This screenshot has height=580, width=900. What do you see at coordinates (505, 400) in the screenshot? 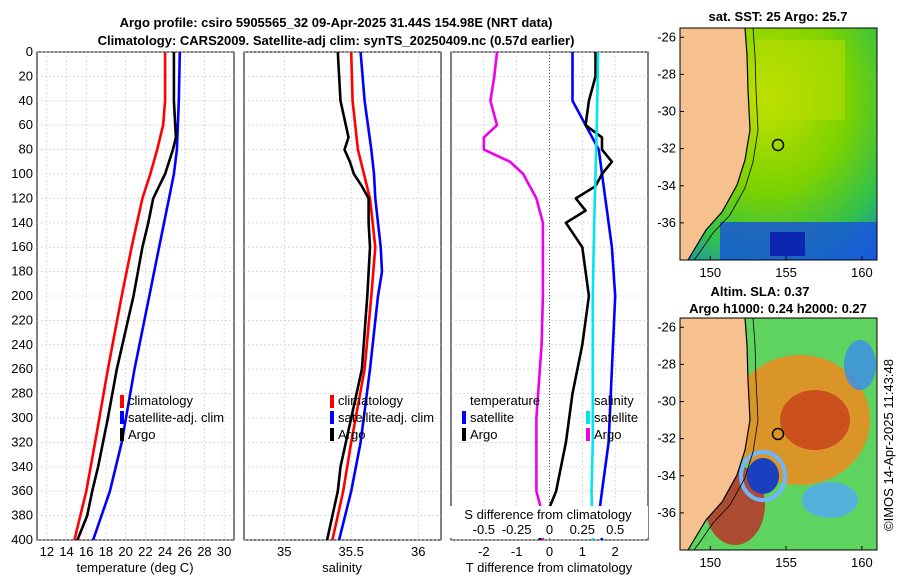
I see `legend-temperature-header: temperature` at bounding box center [505, 400].